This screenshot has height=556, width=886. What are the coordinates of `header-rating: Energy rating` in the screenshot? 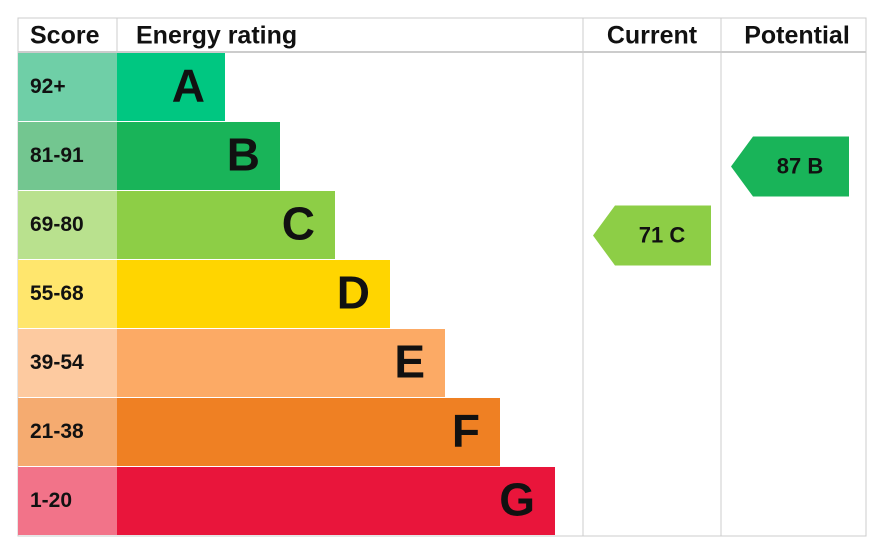 It's located at (216, 36).